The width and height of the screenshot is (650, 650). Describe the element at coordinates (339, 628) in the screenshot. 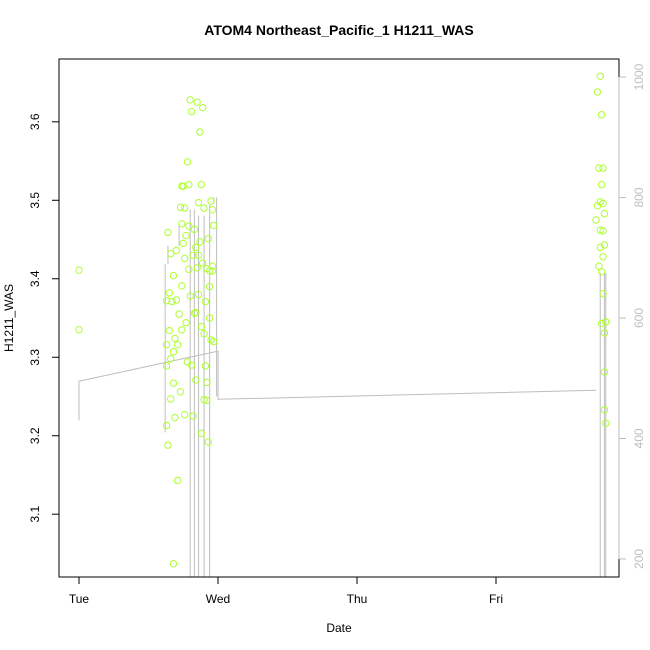

I see `x-axis-label: Date` at that location.